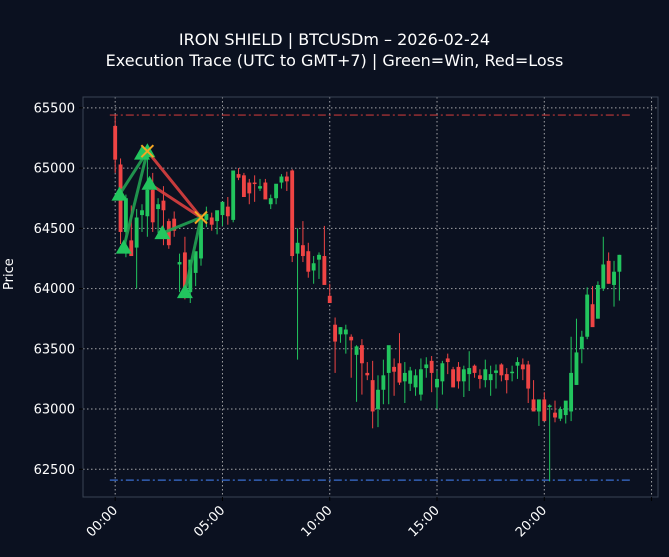  What do you see at coordinates (54, 349) in the screenshot?
I see `y-tick-label: 63500` at bounding box center [54, 349].